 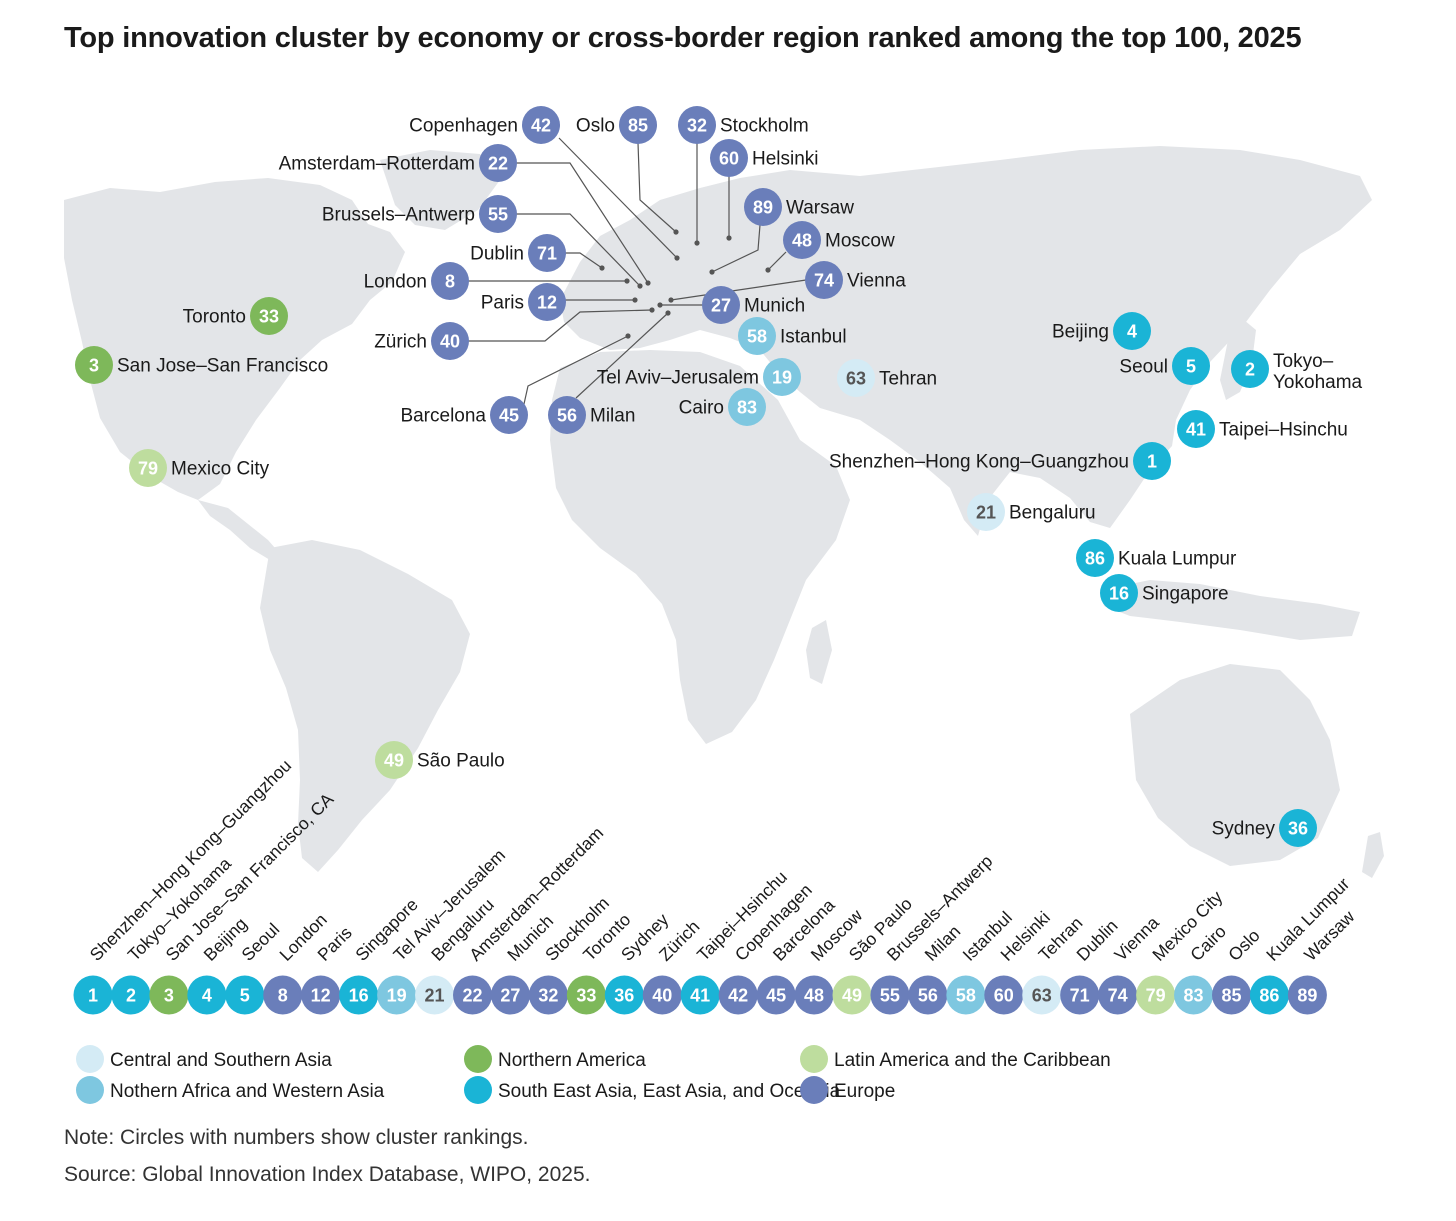 I want to click on map-marker-22: 22 Amsterdam–Rotterdam, so click(x=398, y=163).